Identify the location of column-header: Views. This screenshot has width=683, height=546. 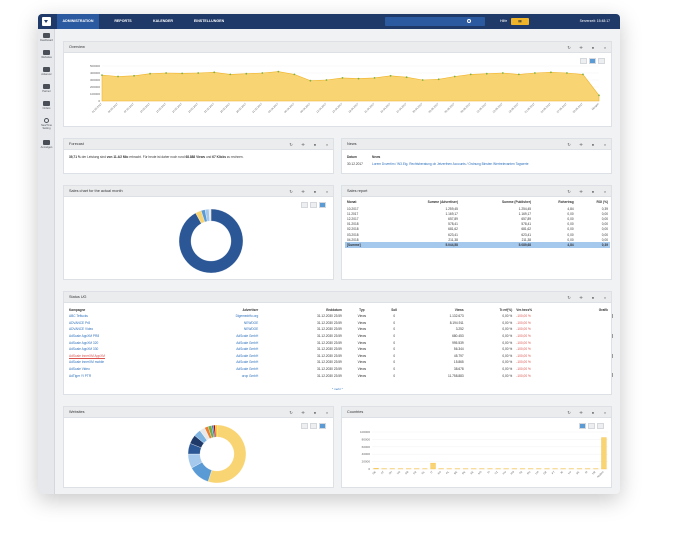
(459, 309).